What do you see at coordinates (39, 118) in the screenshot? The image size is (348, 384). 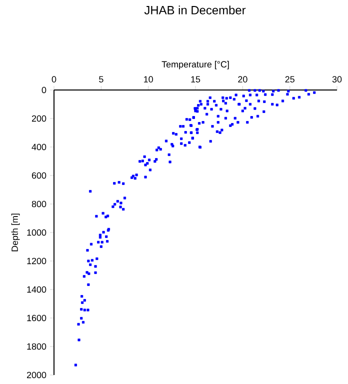 I see `y-tick-label: 200` at bounding box center [39, 118].